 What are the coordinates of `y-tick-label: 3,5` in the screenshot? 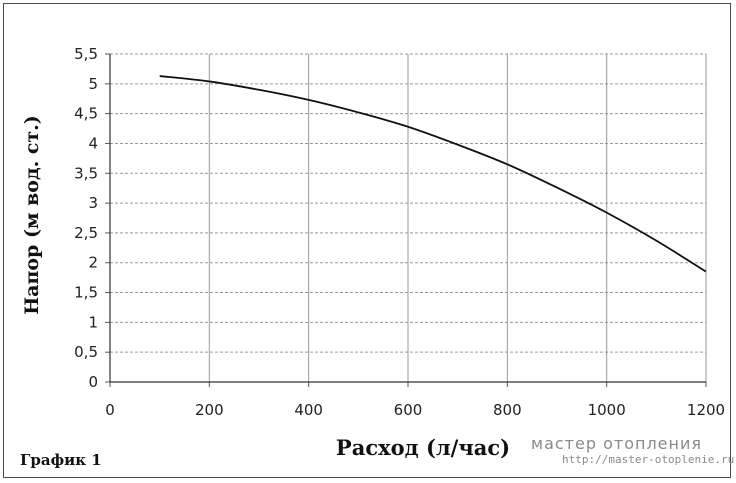 It's located at (86, 173).